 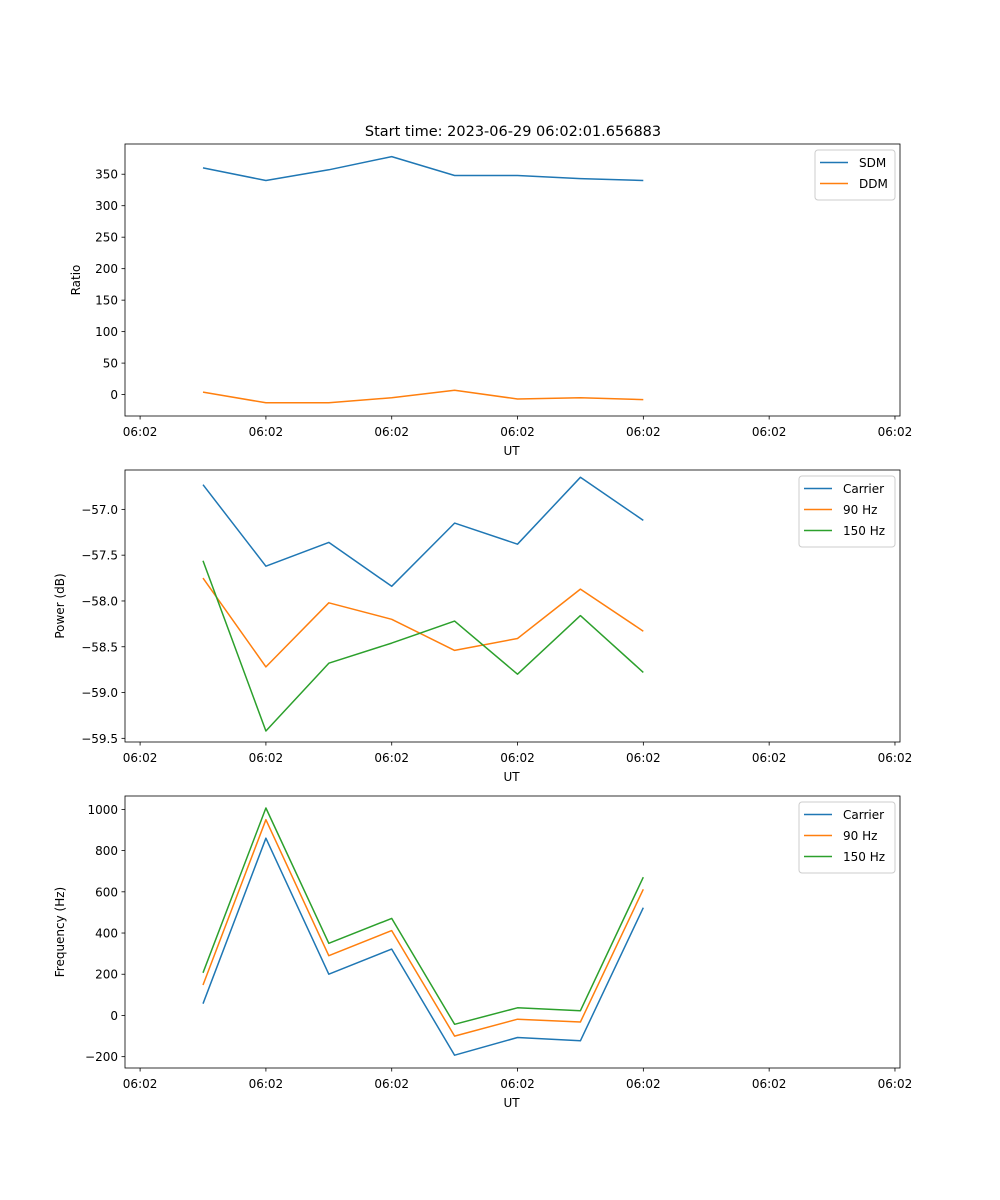 What do you see at coordinates (872, 163) in the screenshot?
I see `legend-entry: SDM` at bounding box center [872, 163].